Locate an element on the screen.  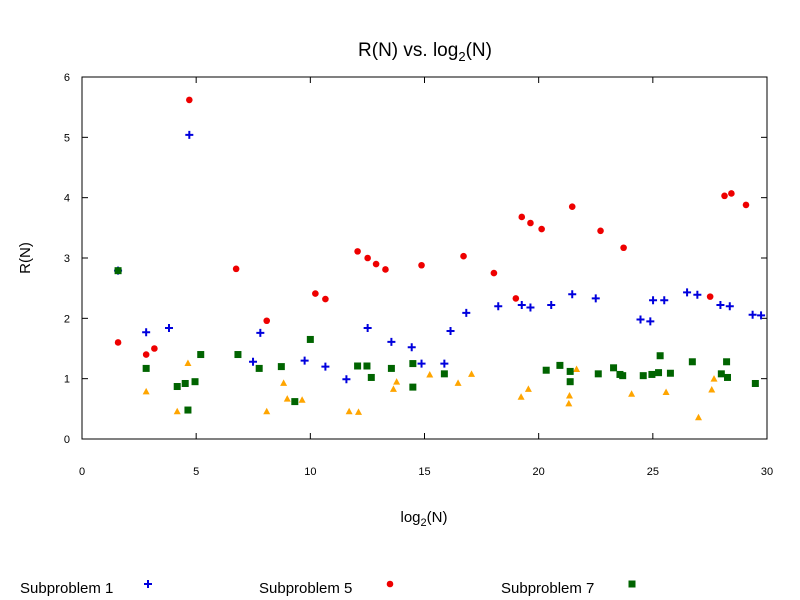
y-tick-label: 3 is located at coordinates (67, 259).